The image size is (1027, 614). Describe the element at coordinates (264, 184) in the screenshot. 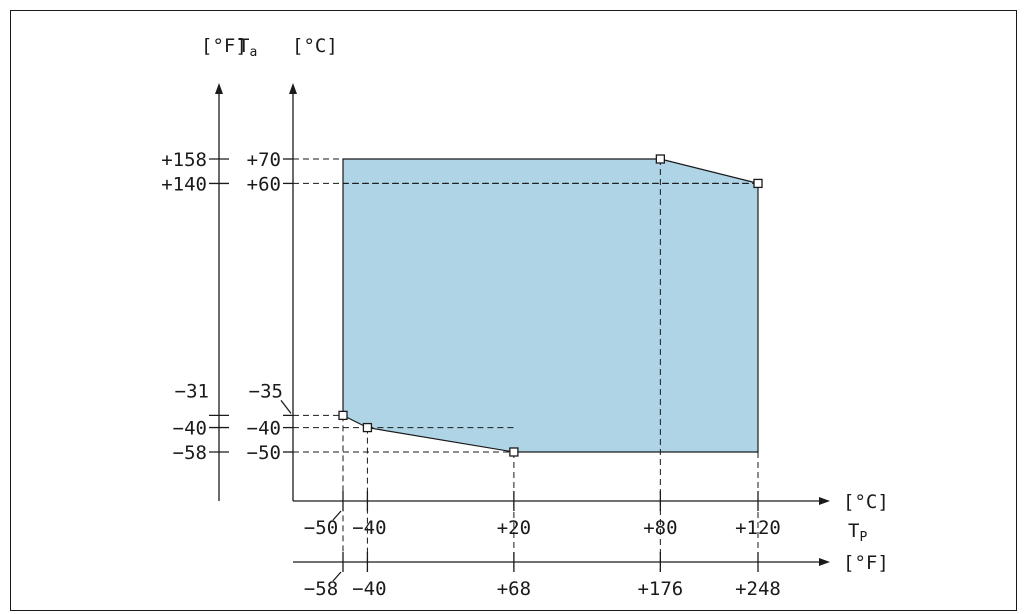

I see `y-tick-label-c: +60` at that location.